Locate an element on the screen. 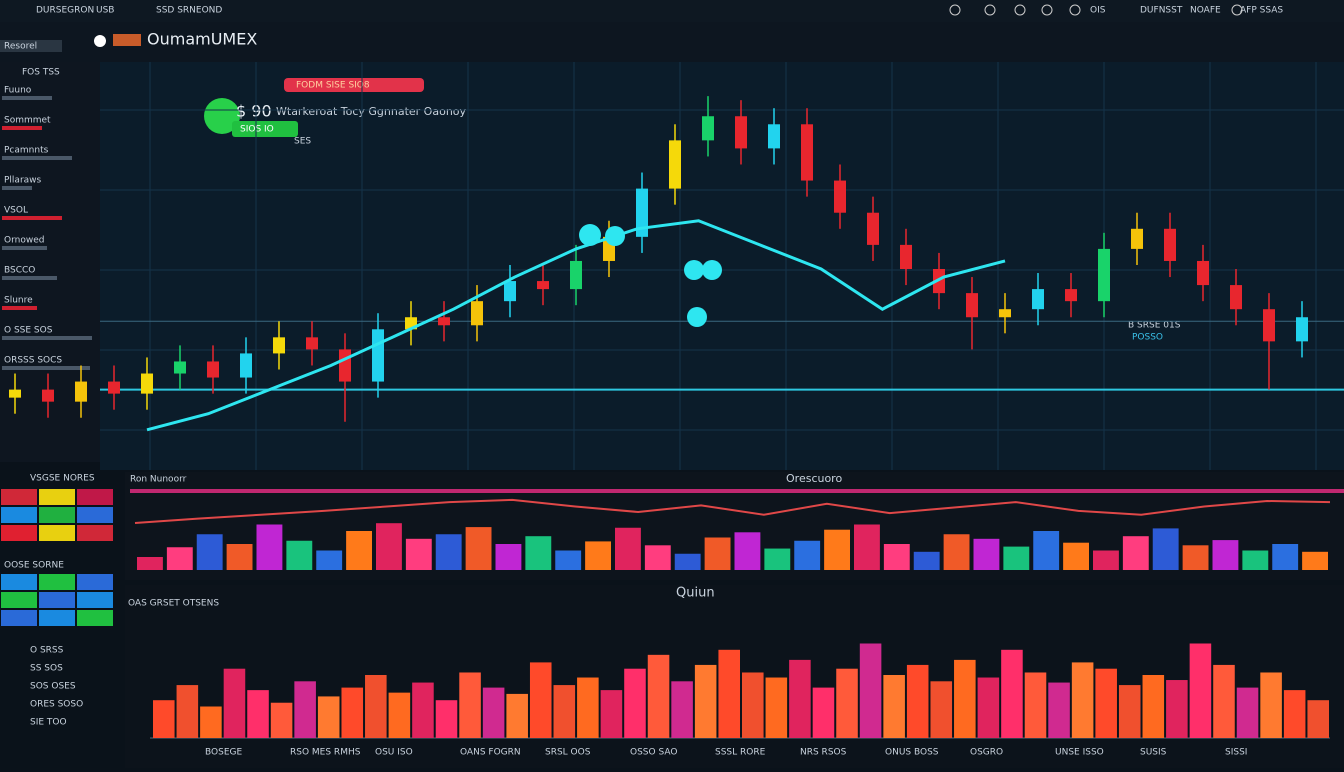 The height and width of the screenshot is (772, 1344). top-right-item: AFP SSAS is located at coordinates (1261, 11).